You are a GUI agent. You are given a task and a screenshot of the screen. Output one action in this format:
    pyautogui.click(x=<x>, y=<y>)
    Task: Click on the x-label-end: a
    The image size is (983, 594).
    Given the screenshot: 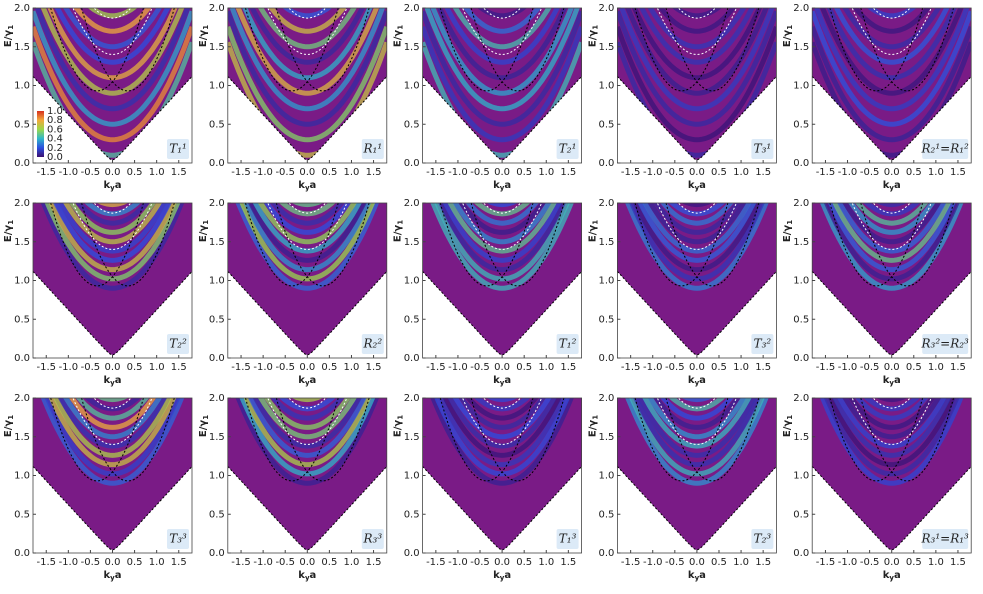 What is the action you would take?
    pyautogui.click(x=897, y=575)
    